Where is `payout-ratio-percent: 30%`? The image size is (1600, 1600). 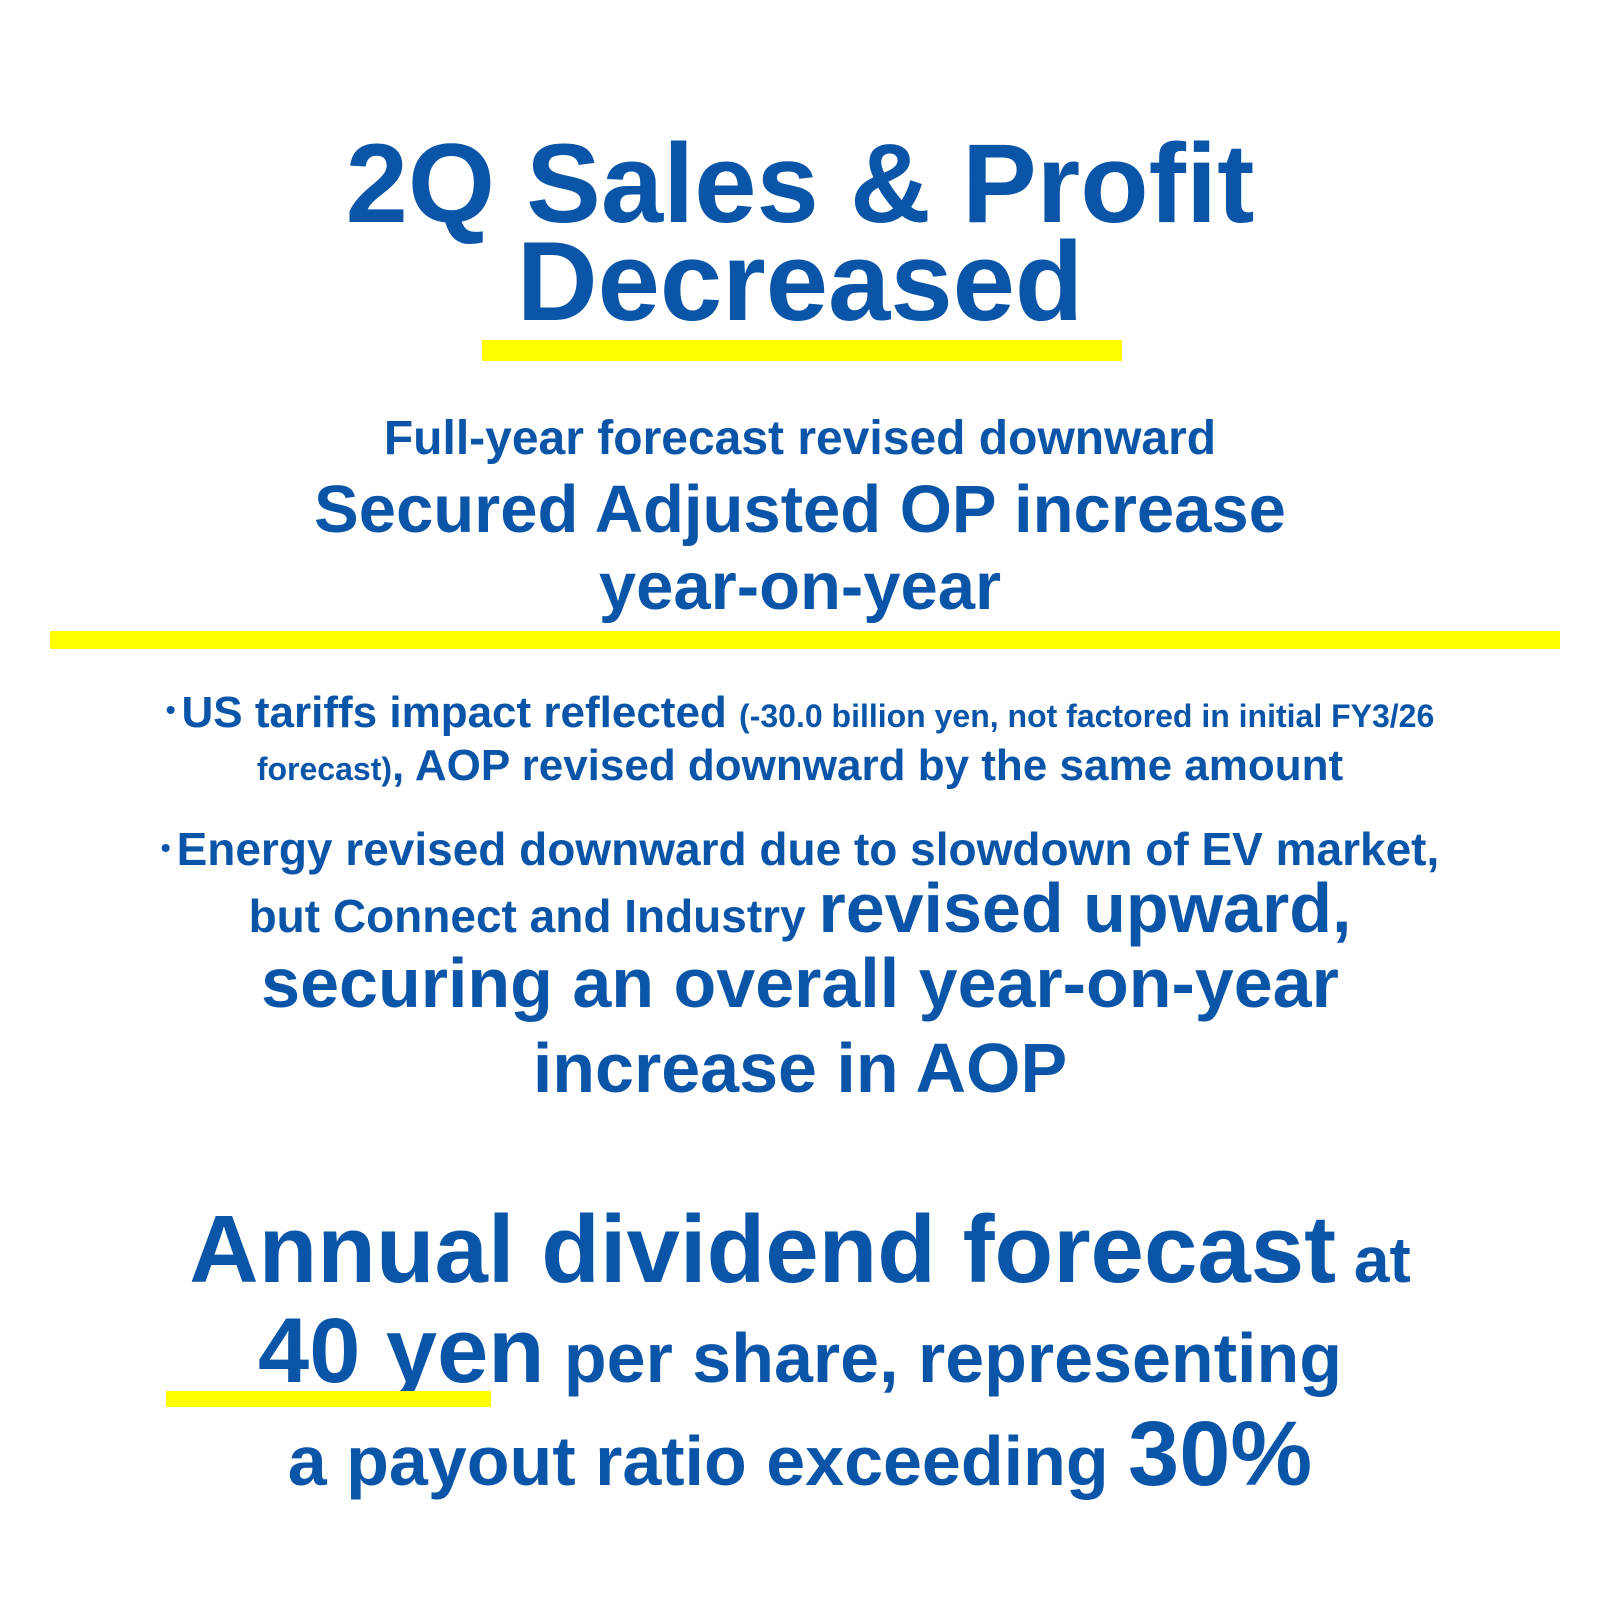
payout-ratio-percent: 30% is located at coordinates (1220, 1454).